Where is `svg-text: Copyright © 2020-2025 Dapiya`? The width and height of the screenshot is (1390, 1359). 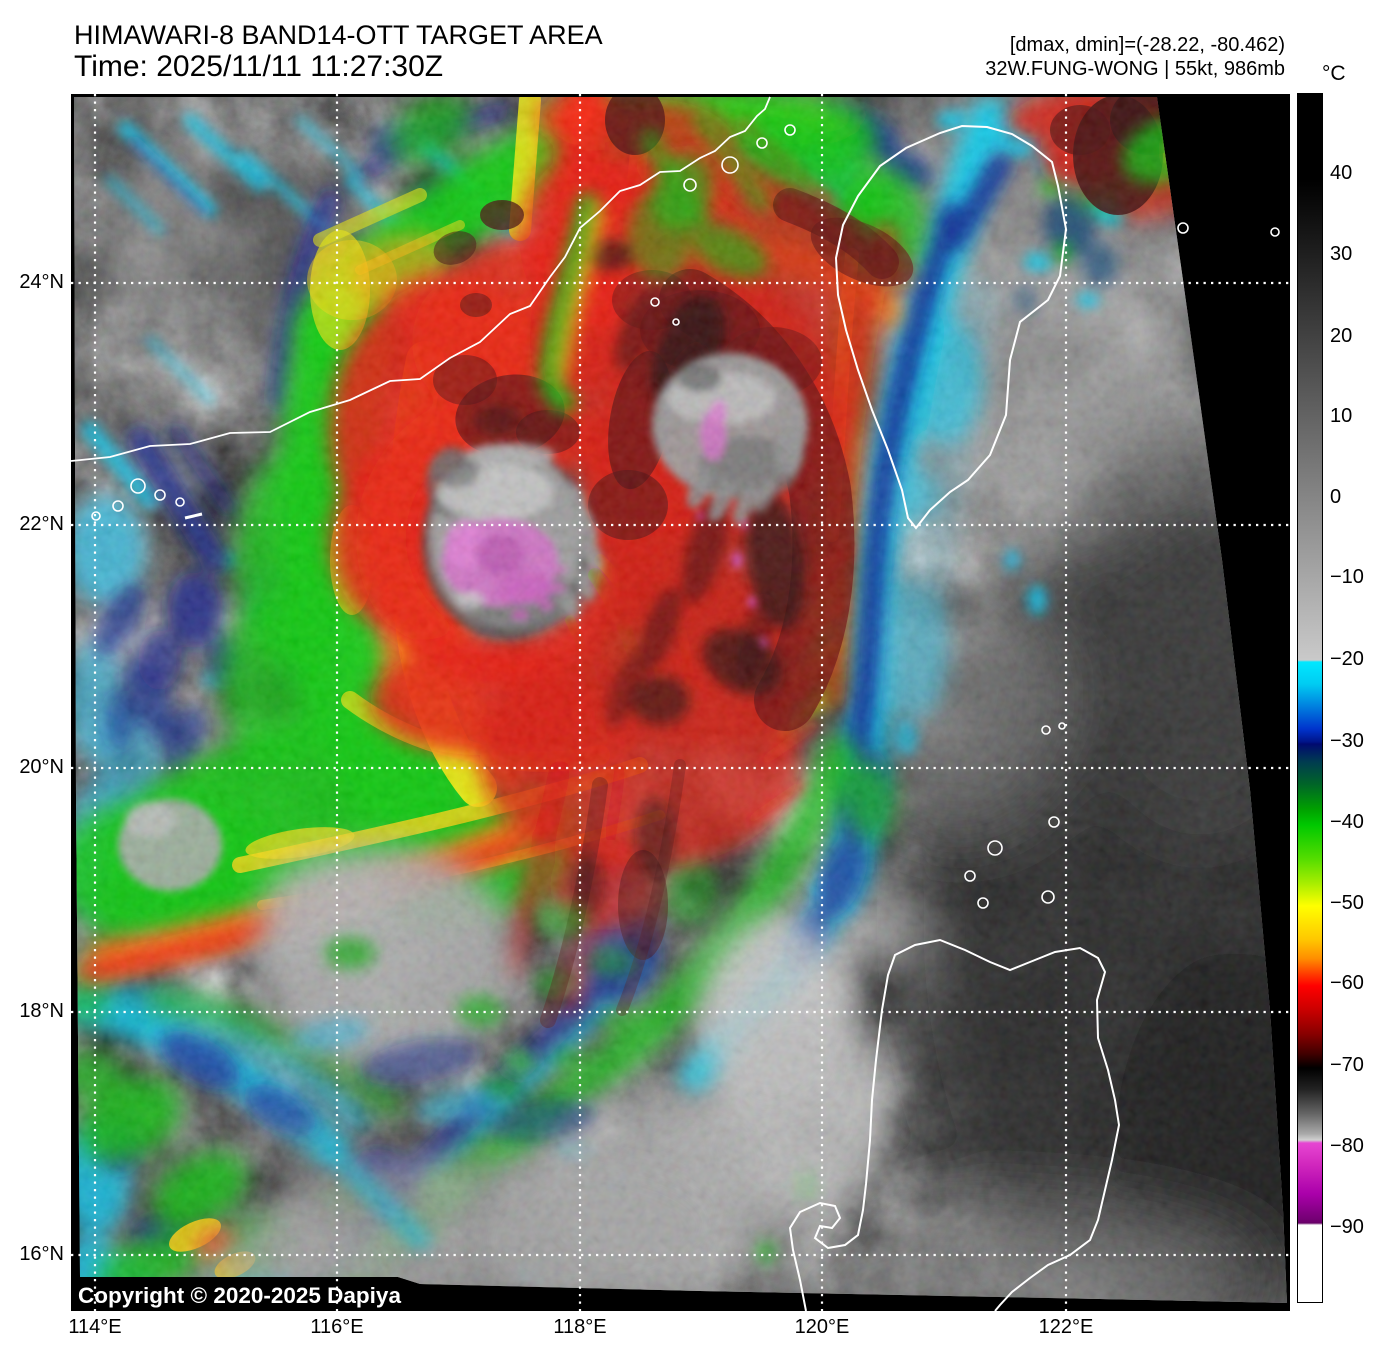 svg-text: Copyright © 2020-2025 Dapiya is located at coordinates (239, 1295).